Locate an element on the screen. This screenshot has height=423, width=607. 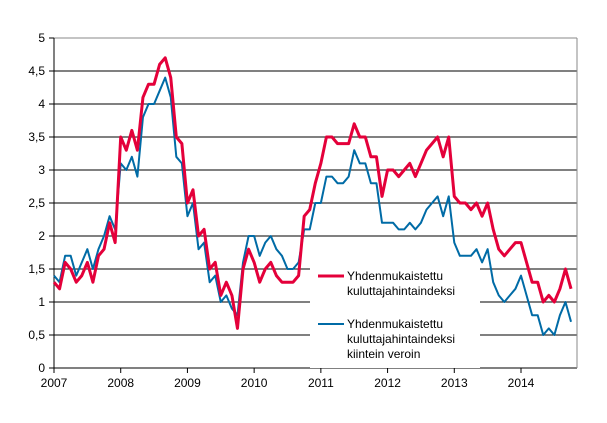
y-tick-label: 4 is located at coordinates (41, 104).